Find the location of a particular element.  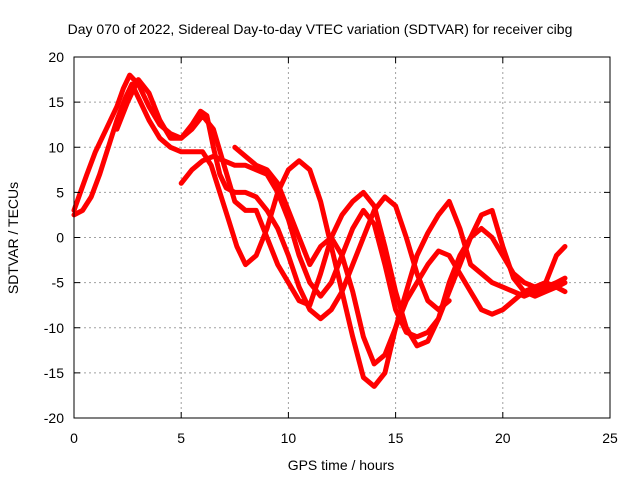

x-tick-label: 25 is located at coordinates (610, 438).